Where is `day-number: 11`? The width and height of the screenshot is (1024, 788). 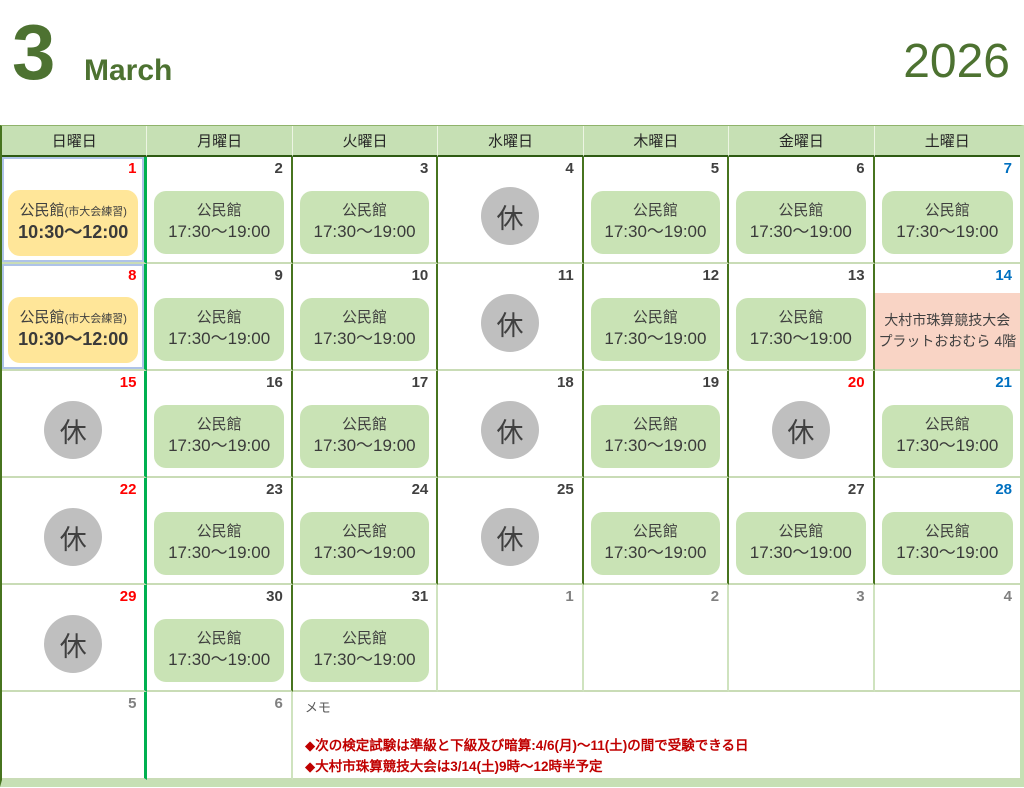 day-number: 11 is located at coordinates (565, 275).